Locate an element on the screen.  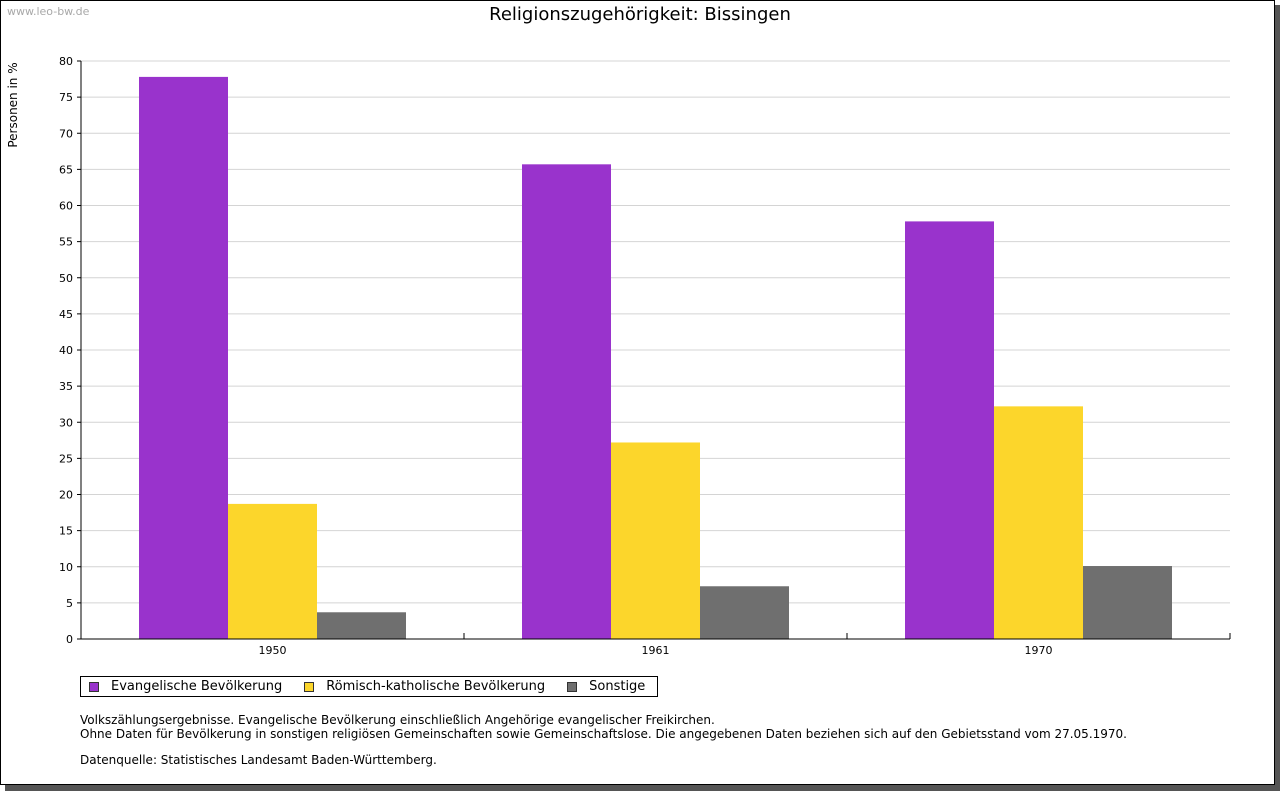
y-tick-label: 35 is located at coordinates (66, 386).